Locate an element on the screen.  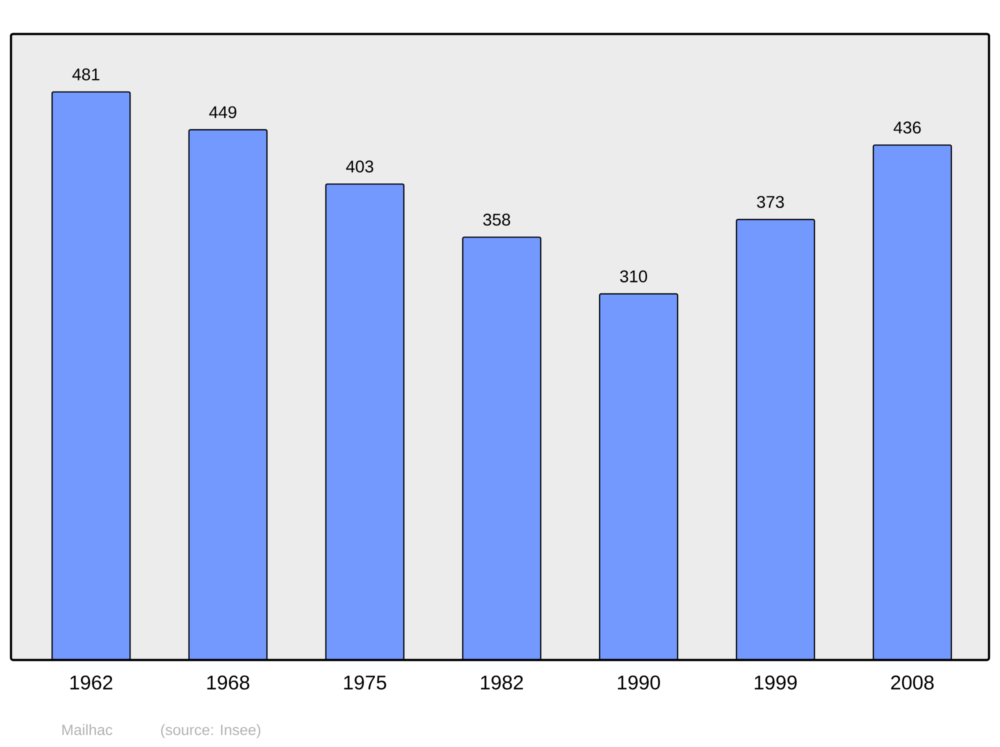
text: Mailhac is located at coordinates (87, 730).